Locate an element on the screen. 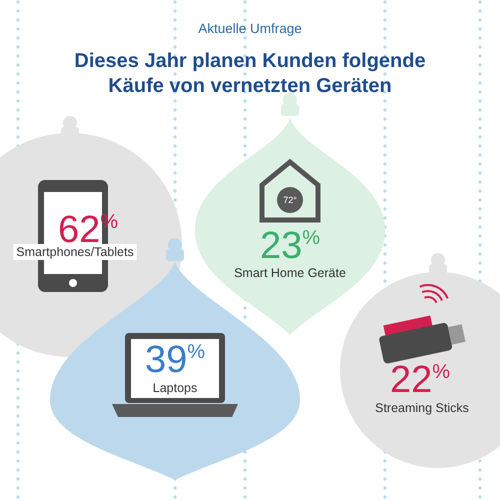 The width and height of the screenshot is (500, 501). category-label: Streaming Sticks is located at coordinates (422, 408).